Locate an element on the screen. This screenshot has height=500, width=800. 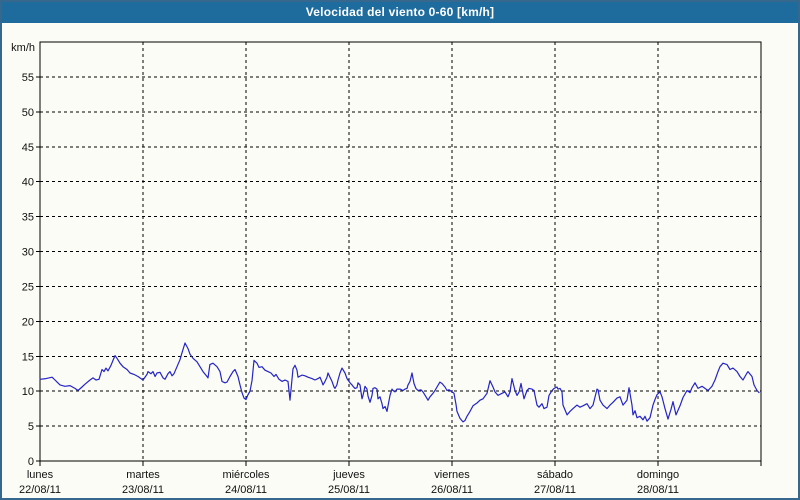
x-date-label: 26/08/11 is located at coordinates (452, 490).